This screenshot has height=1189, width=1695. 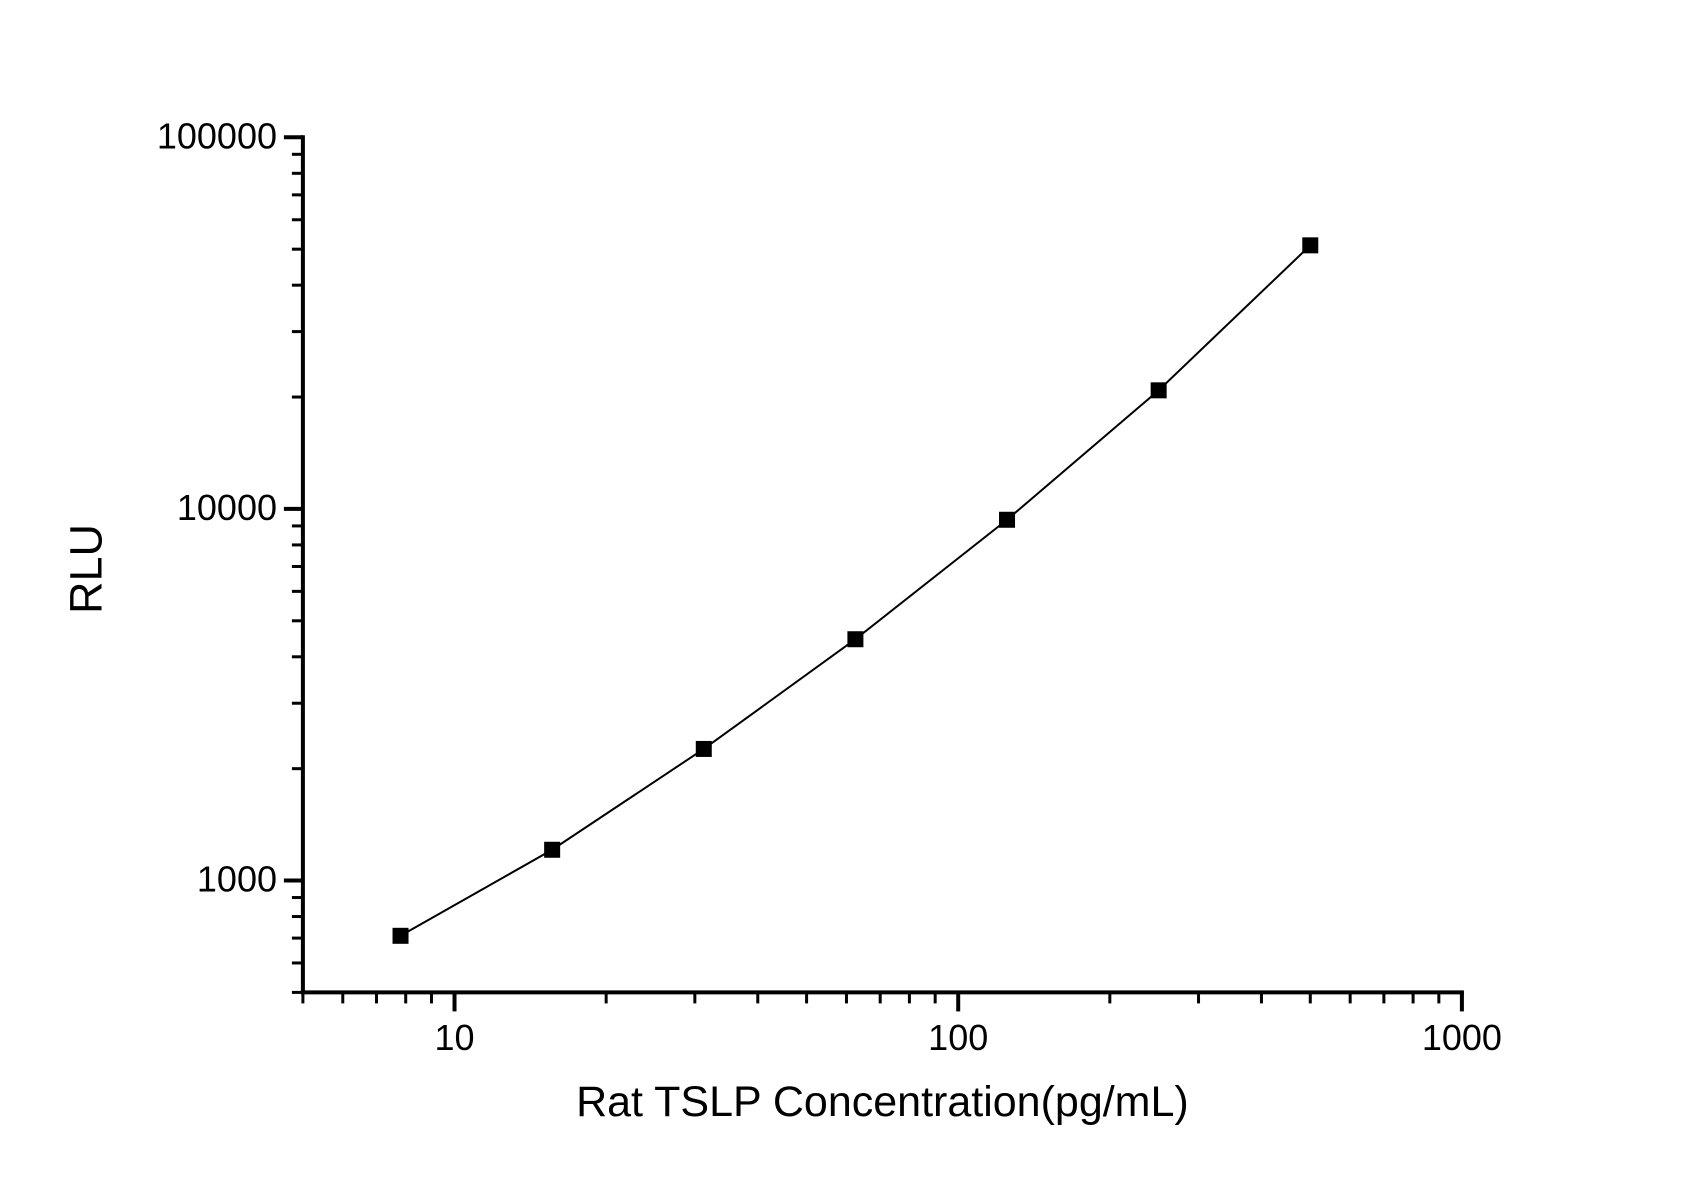 I want to click on y-axis-title: RLU, so click(x=86, y=569).